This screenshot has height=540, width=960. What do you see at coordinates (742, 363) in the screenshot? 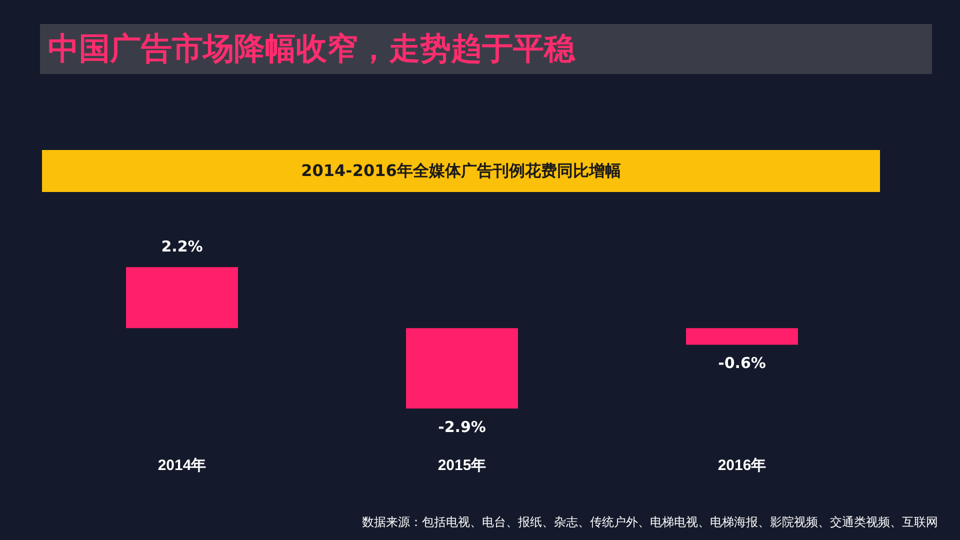
I see `data-label: -0.6%` at bounding box center [742, 363].